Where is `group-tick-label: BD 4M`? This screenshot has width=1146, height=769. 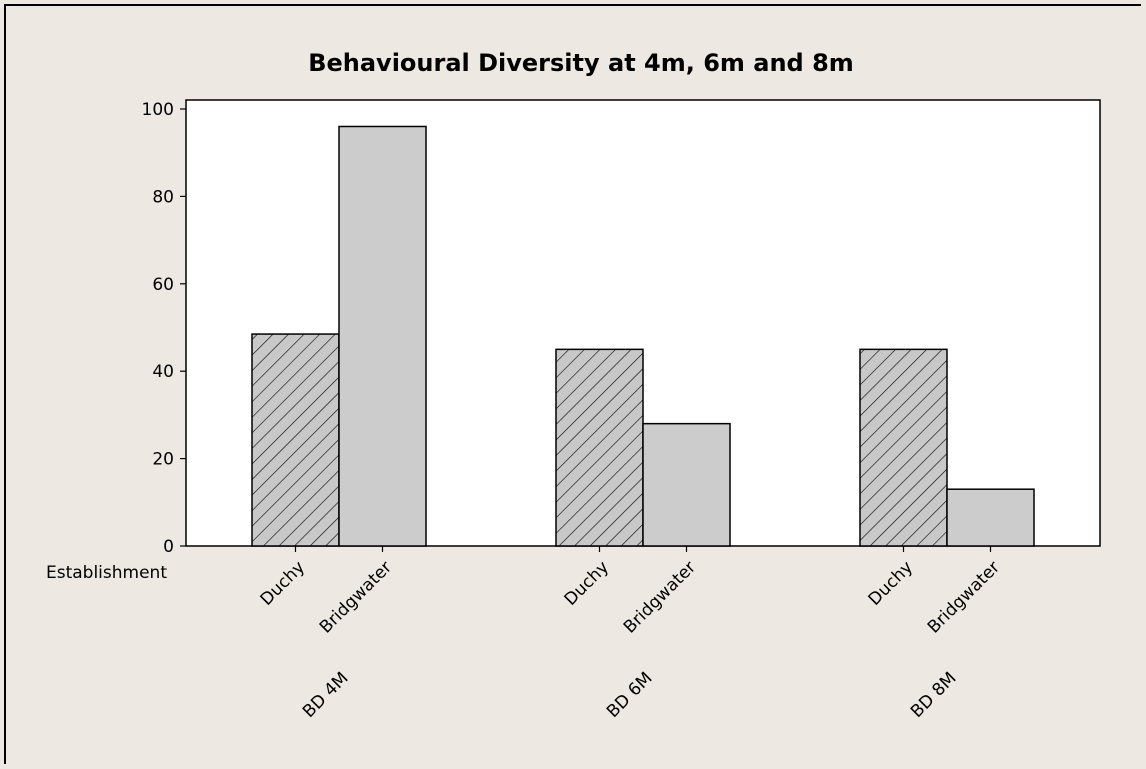
group-tick-label: BD 4M is located at coordinates (325, 694).